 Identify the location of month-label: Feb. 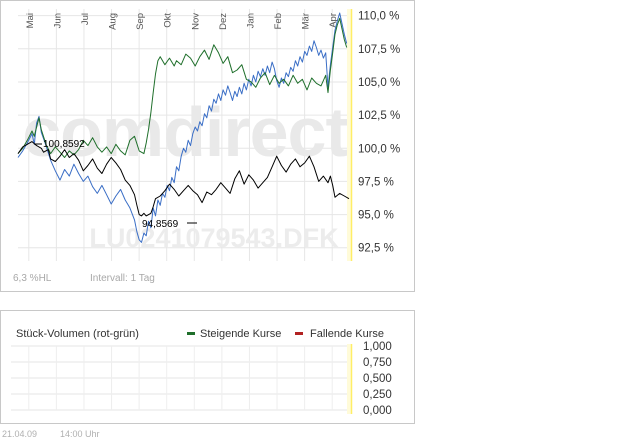
(278, 21).